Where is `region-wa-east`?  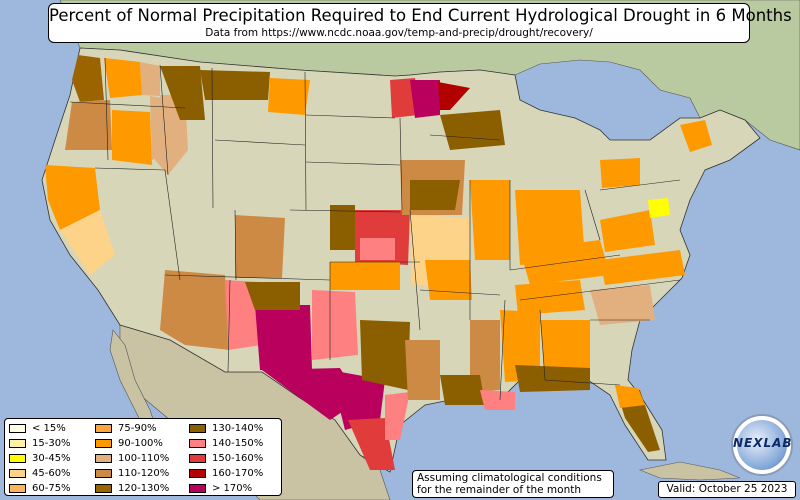
region-wa-east is located at coordinates (150, 79).